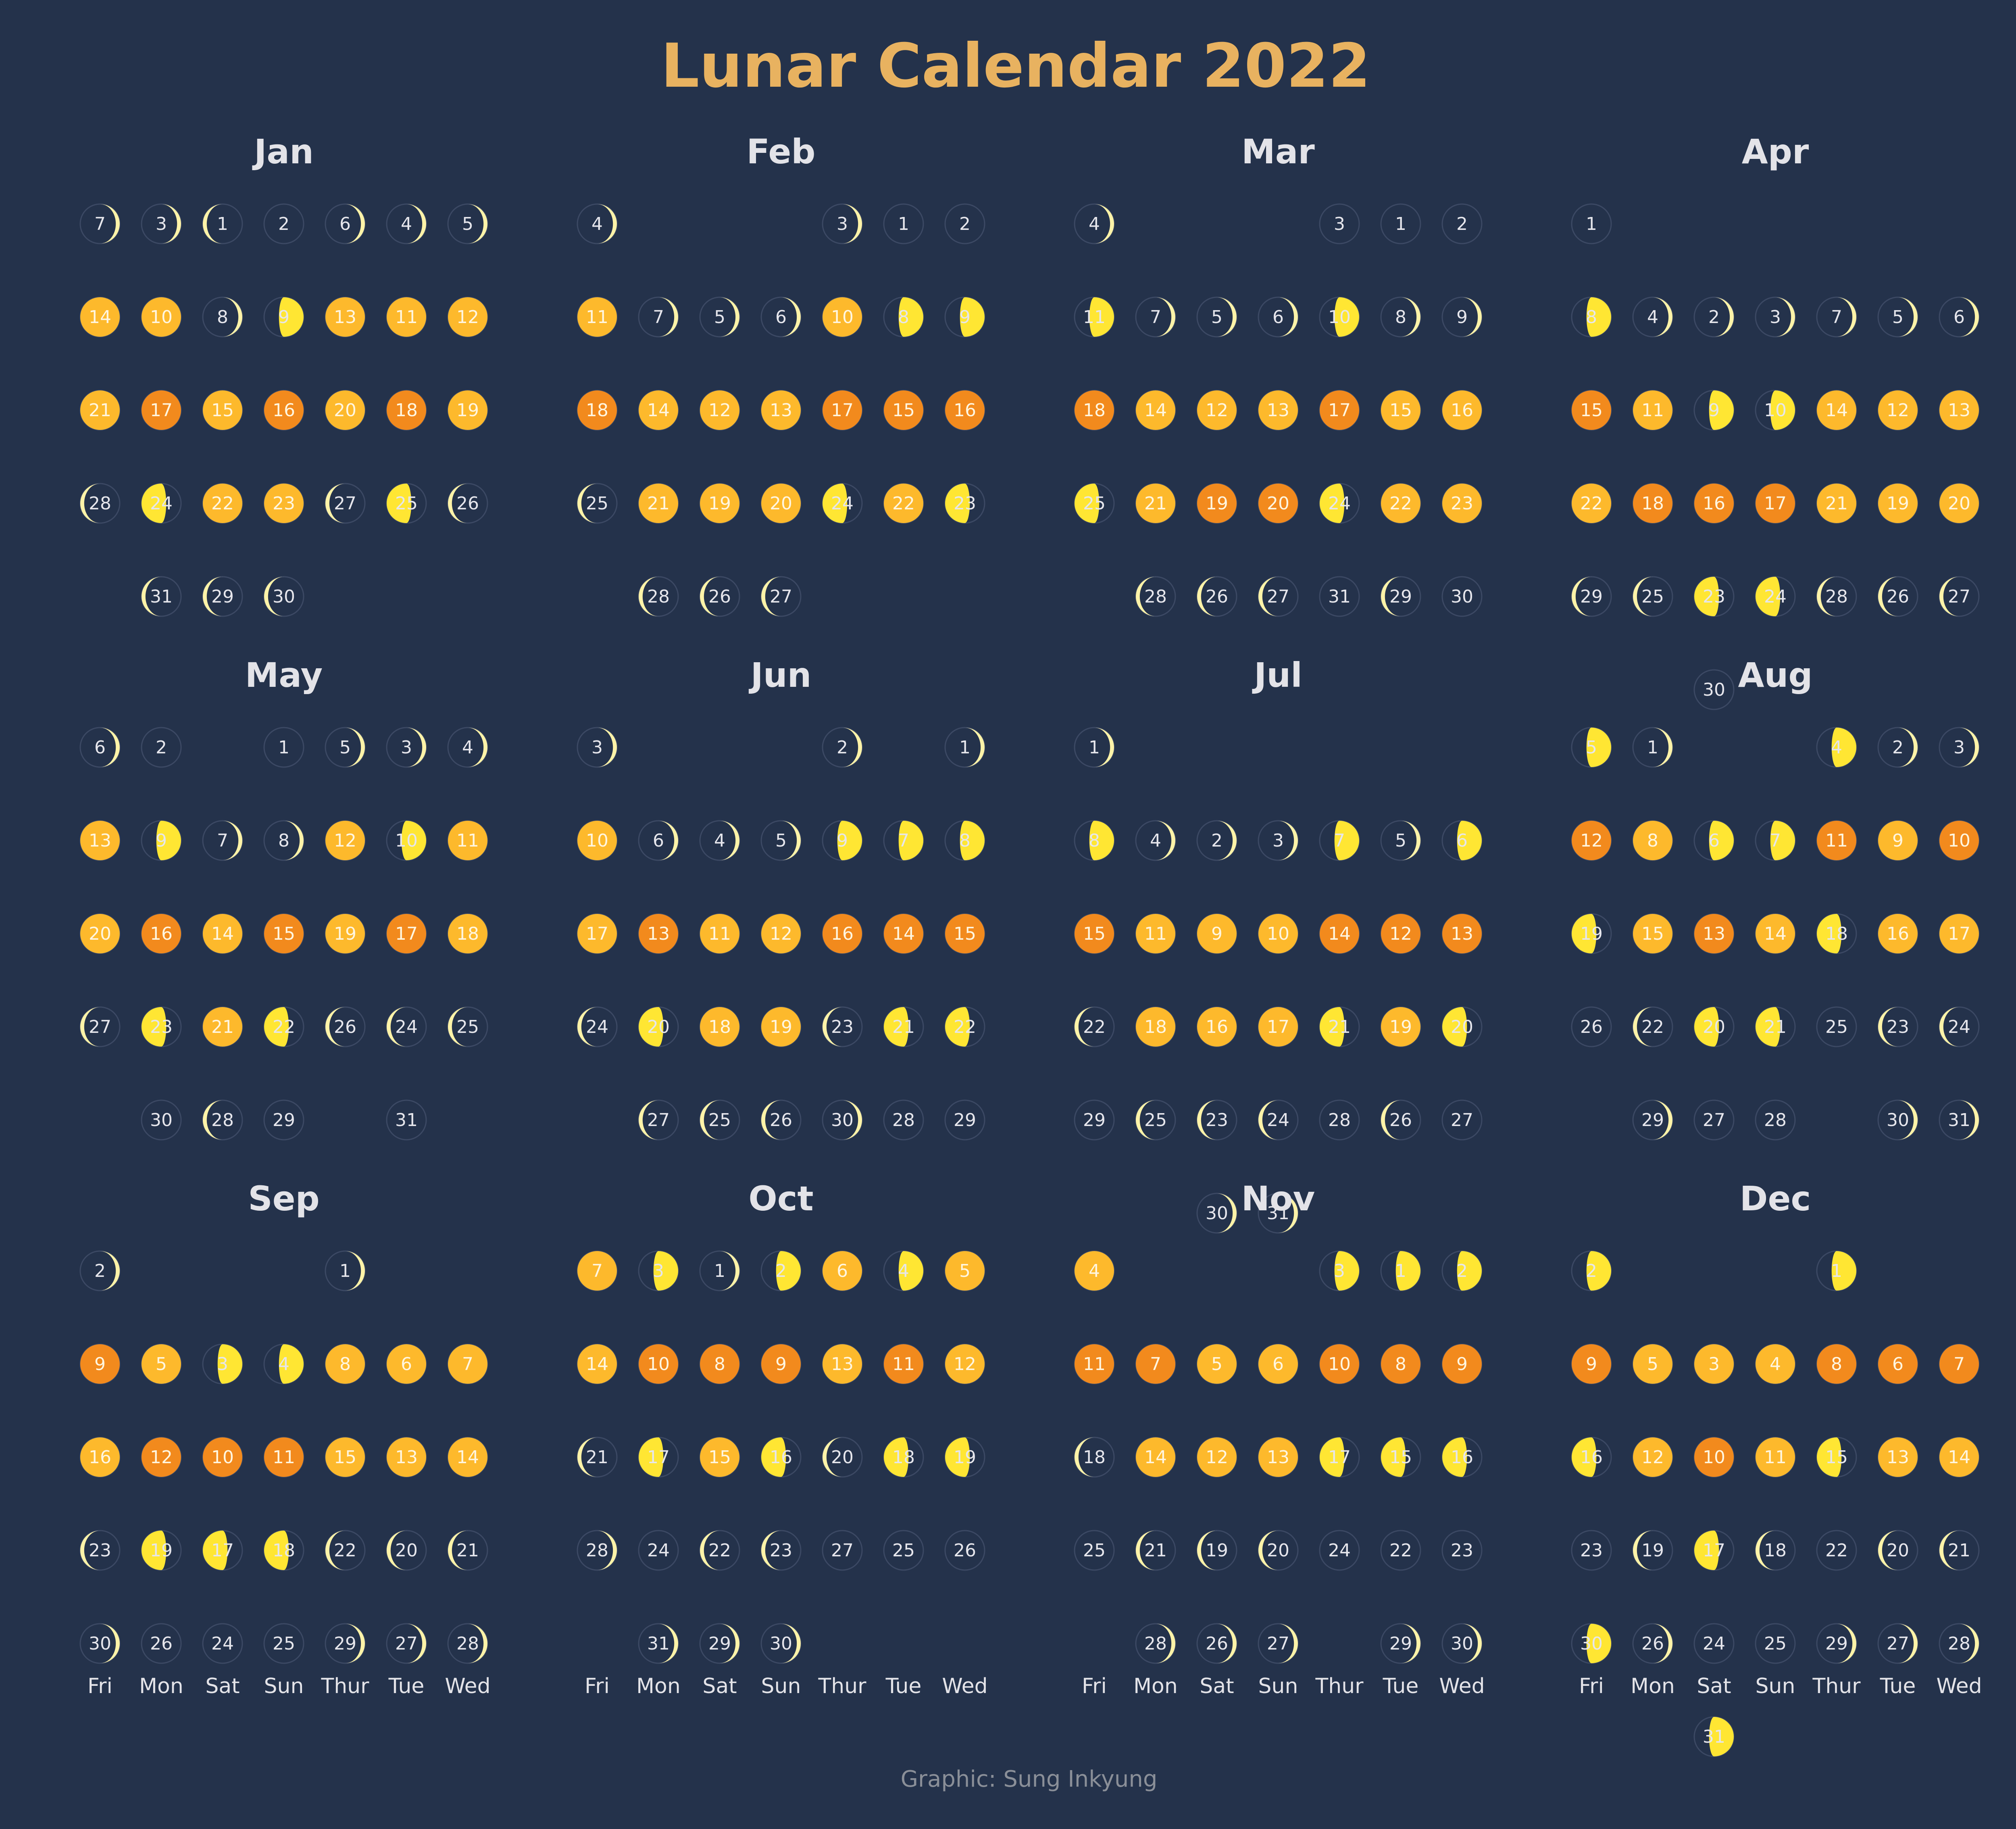 This screenshot has height=1829, width=2016. Describe the element at coordinates (1462, 1120) in the screenshot. I see `day-number: 27` at that location.